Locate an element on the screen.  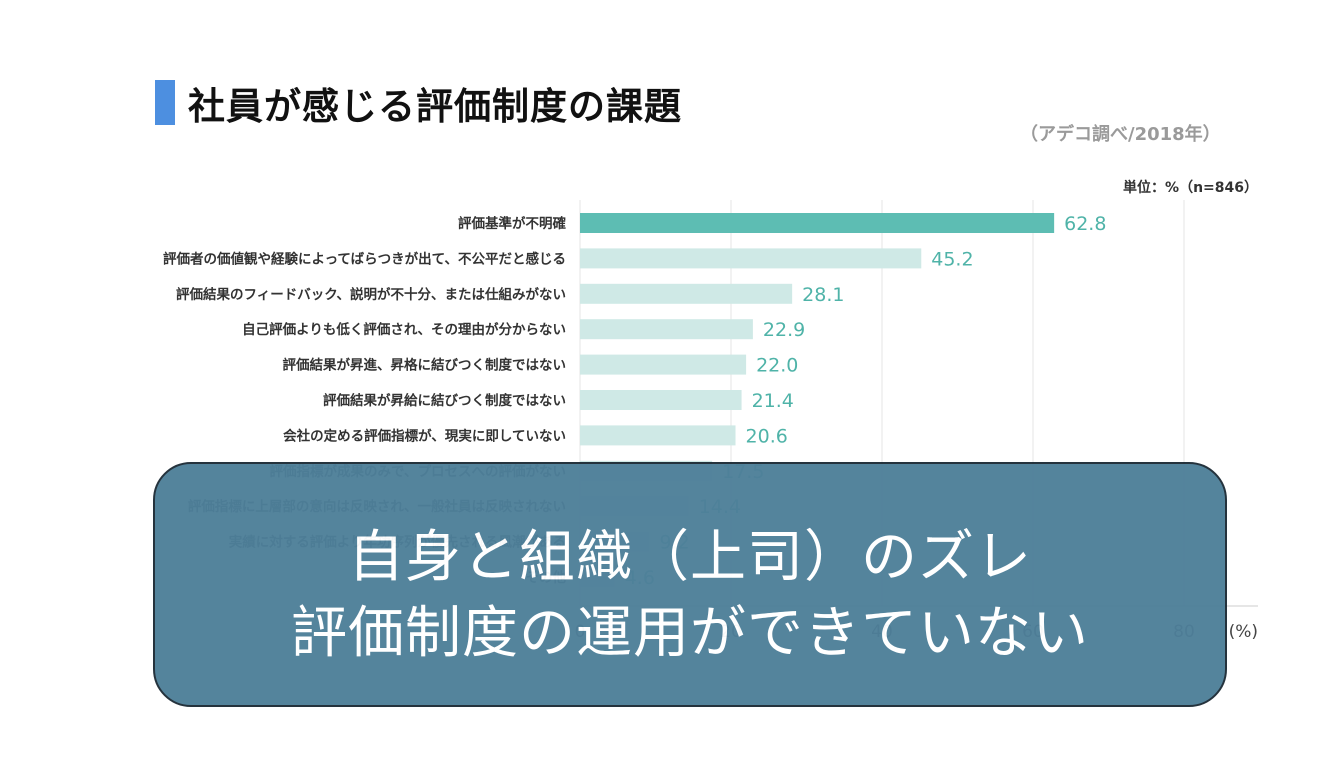
title-accent-bar is located at coordinates (165, 102).